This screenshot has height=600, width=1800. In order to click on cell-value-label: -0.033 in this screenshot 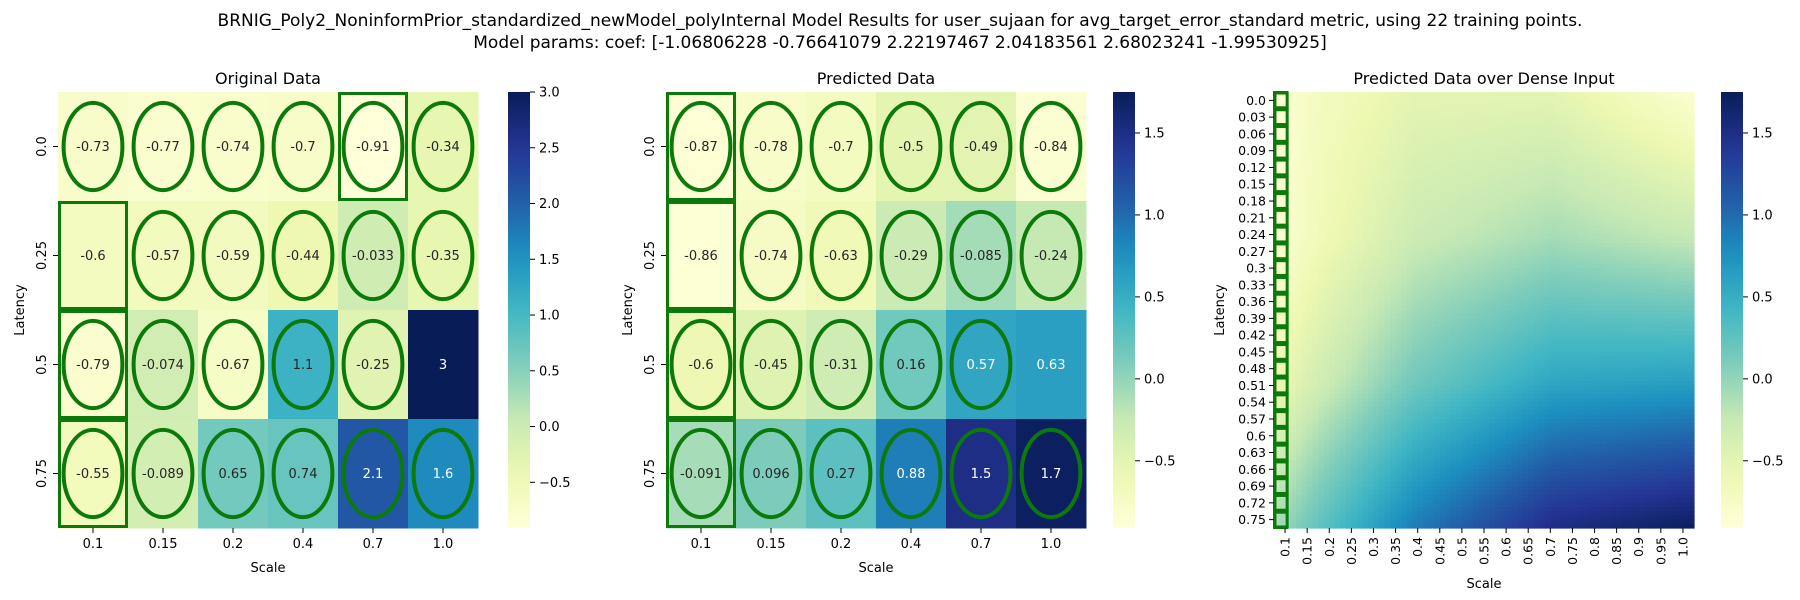, I will do `click(373, 256)`.